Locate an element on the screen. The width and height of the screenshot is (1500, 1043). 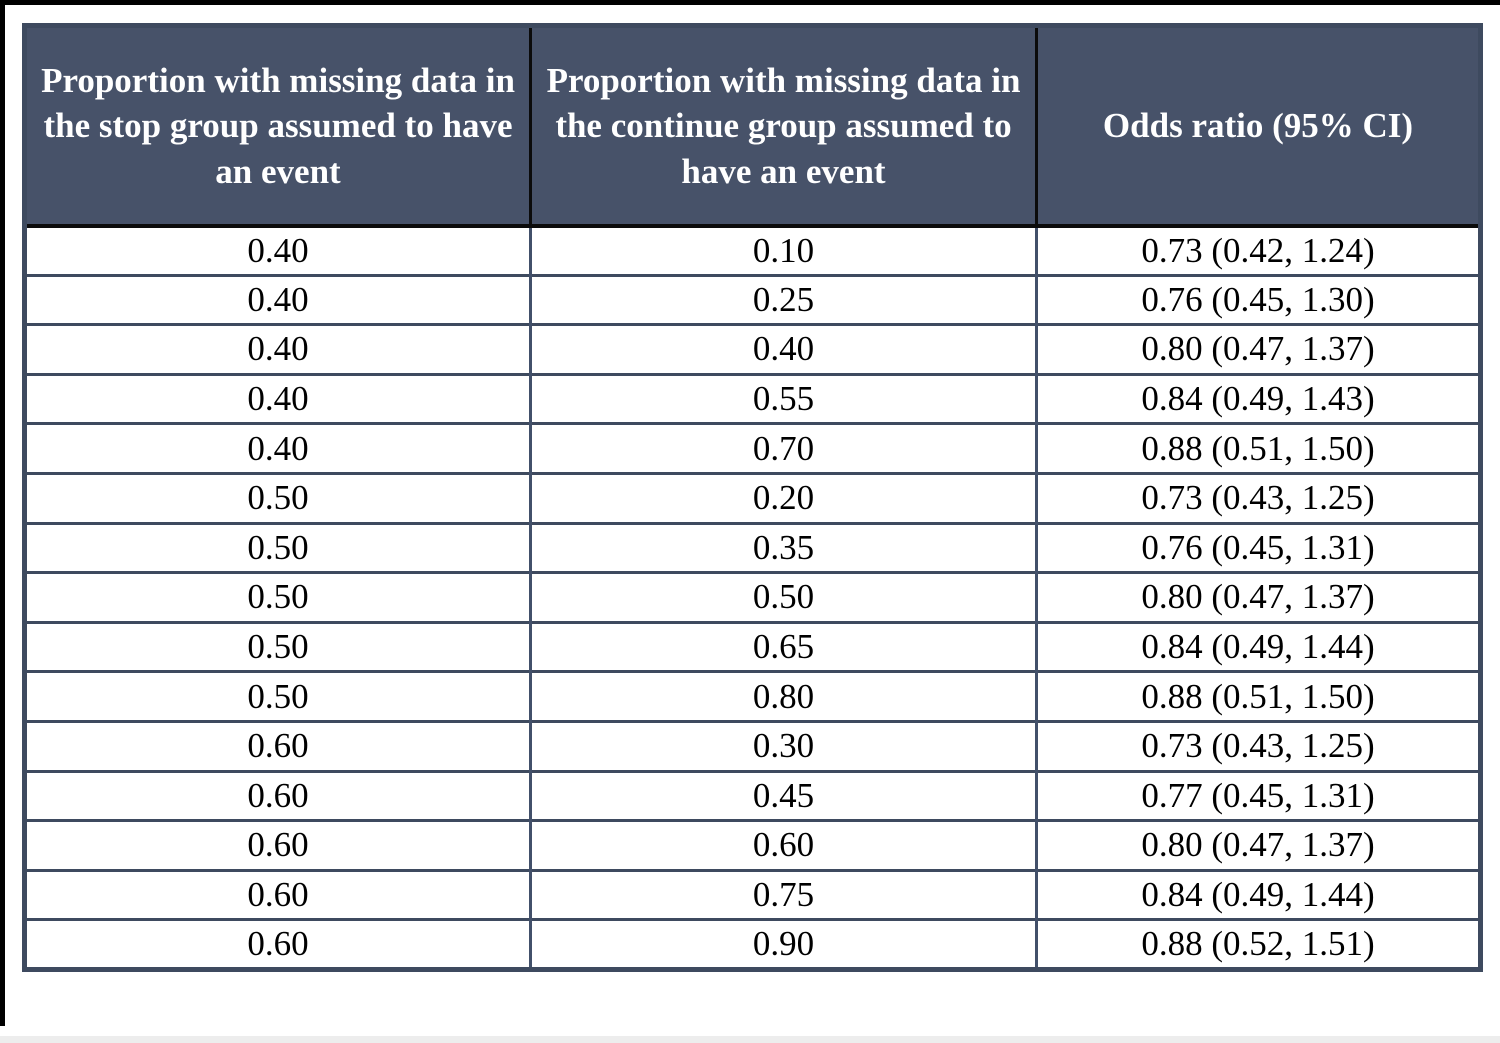
cell-odds-ratio: 0.84 (0.49, 1.43) is located at coordinates (1258, 398).